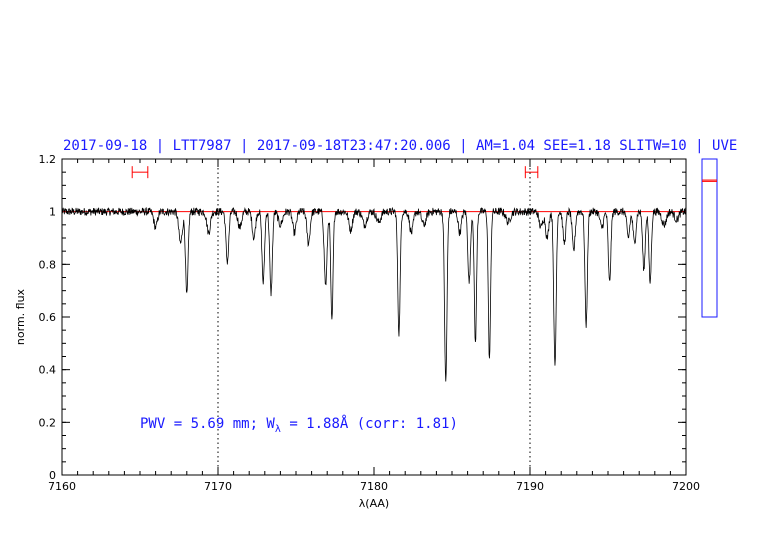 The image size is (782, 542). What do you see at coordinates (218, 486) in the screenshot?
I see `x-tick-label: 7170` at bounding box center [218, 486].